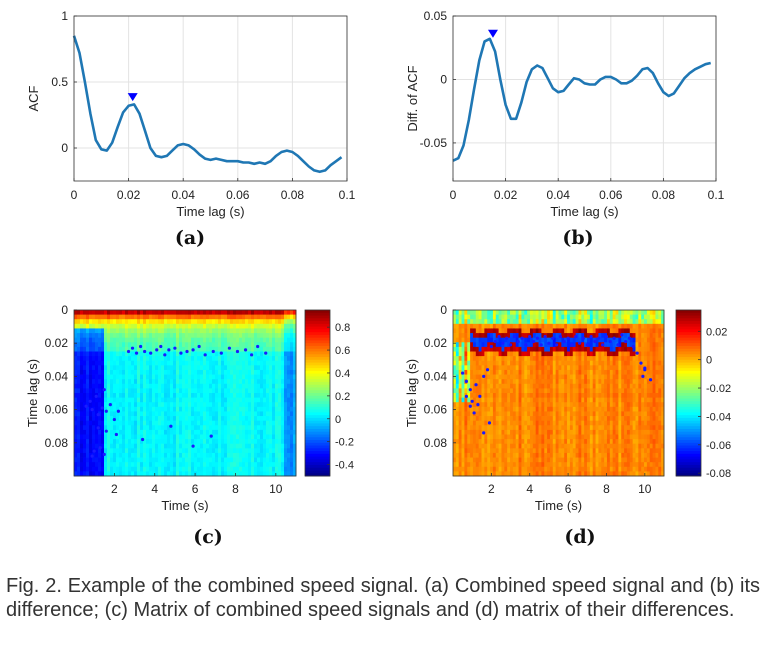 This screenshot has height=658, width=764. I want to click on y-tick-label: 0.04, so click(57, 376).